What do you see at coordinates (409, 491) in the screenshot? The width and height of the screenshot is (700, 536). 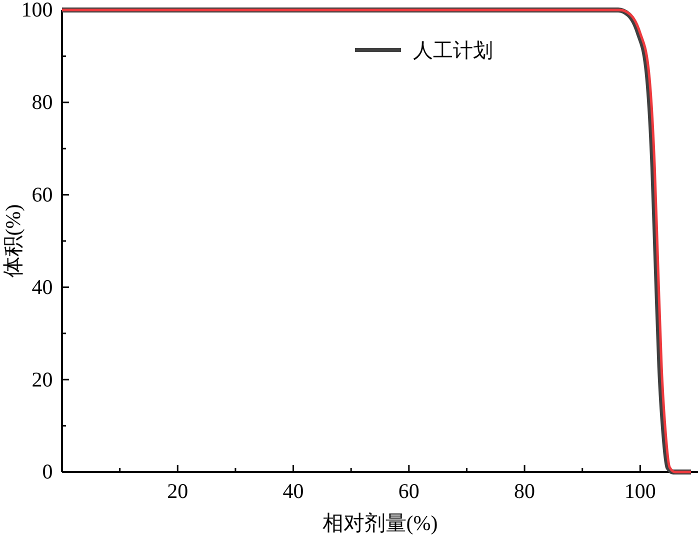 I see `x-tick-label: 60` at bounding box center [409, 491].